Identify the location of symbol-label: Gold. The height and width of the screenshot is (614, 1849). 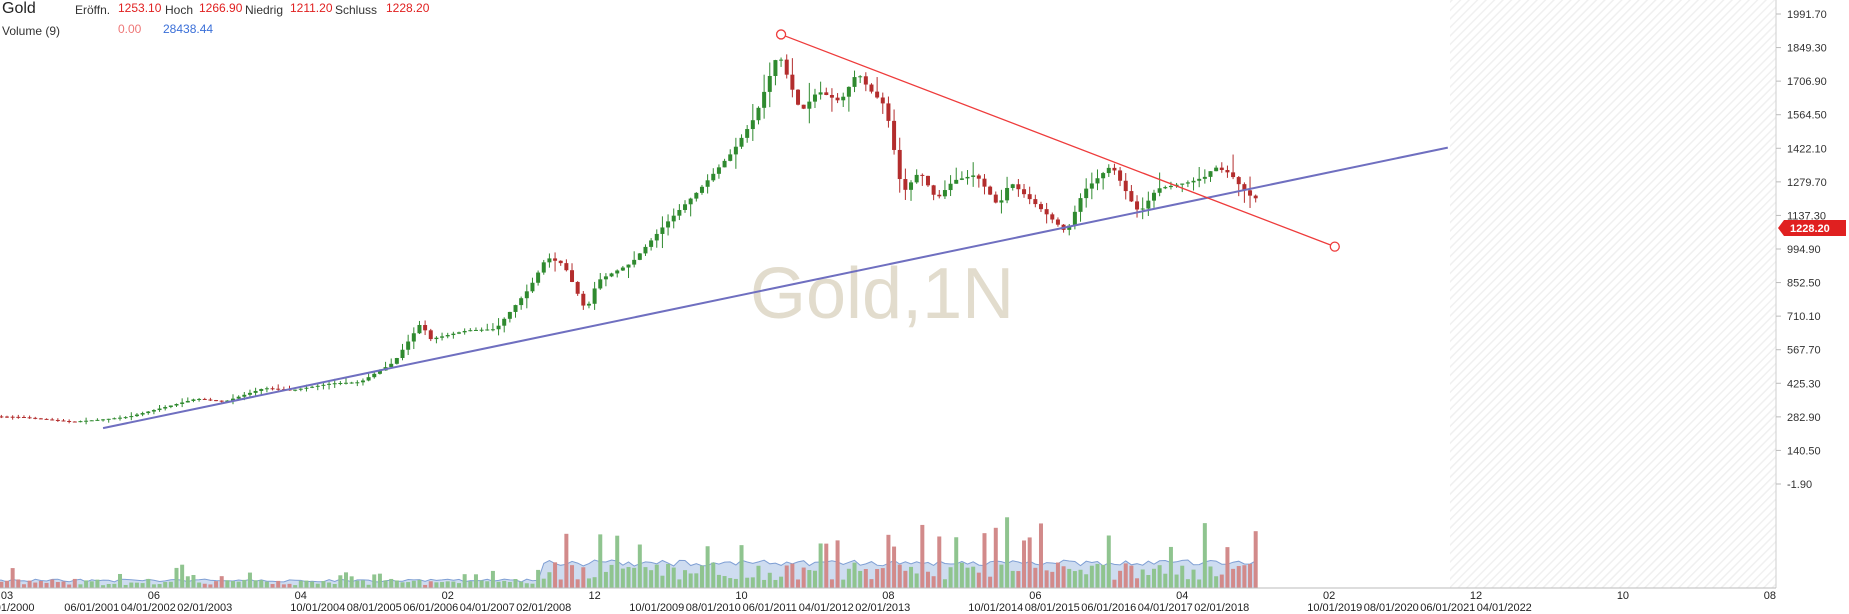
(19, 8).